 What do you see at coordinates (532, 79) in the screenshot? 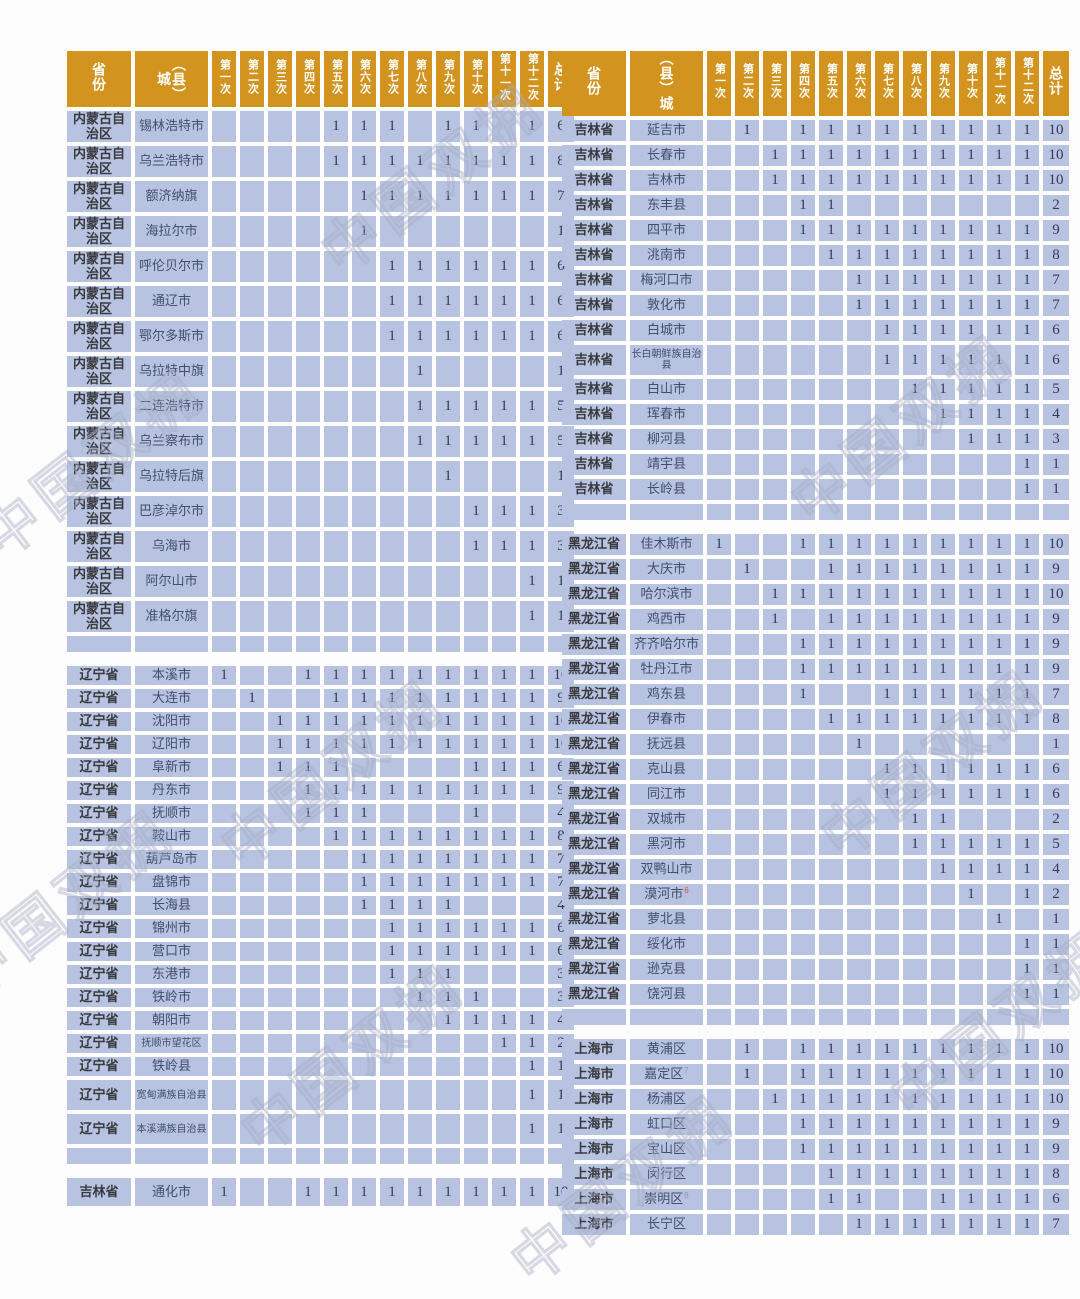
I see `col-header-round-12: 第十二次` at bounding box center [532, 79].